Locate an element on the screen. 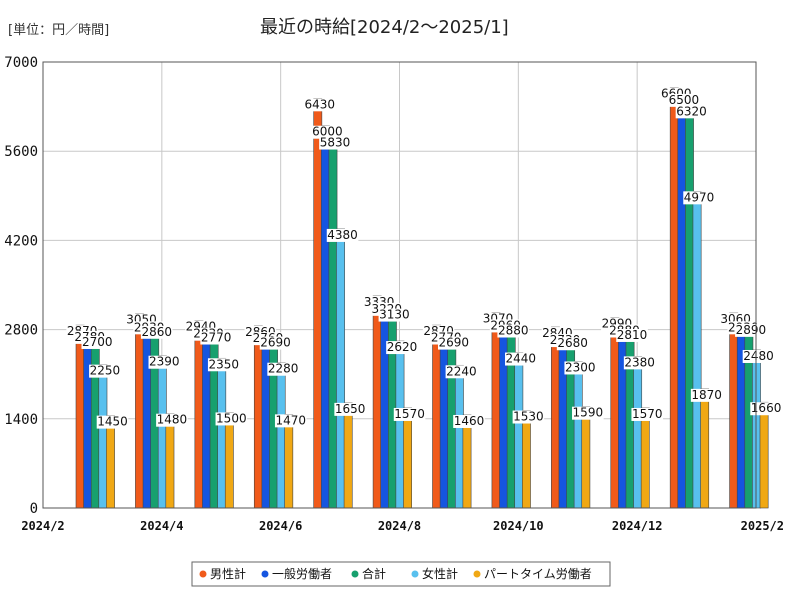 Image resolution: width=800 pixels, height=600 pixels. y-tick-label: 2800 is located at coordinates (21, 331).